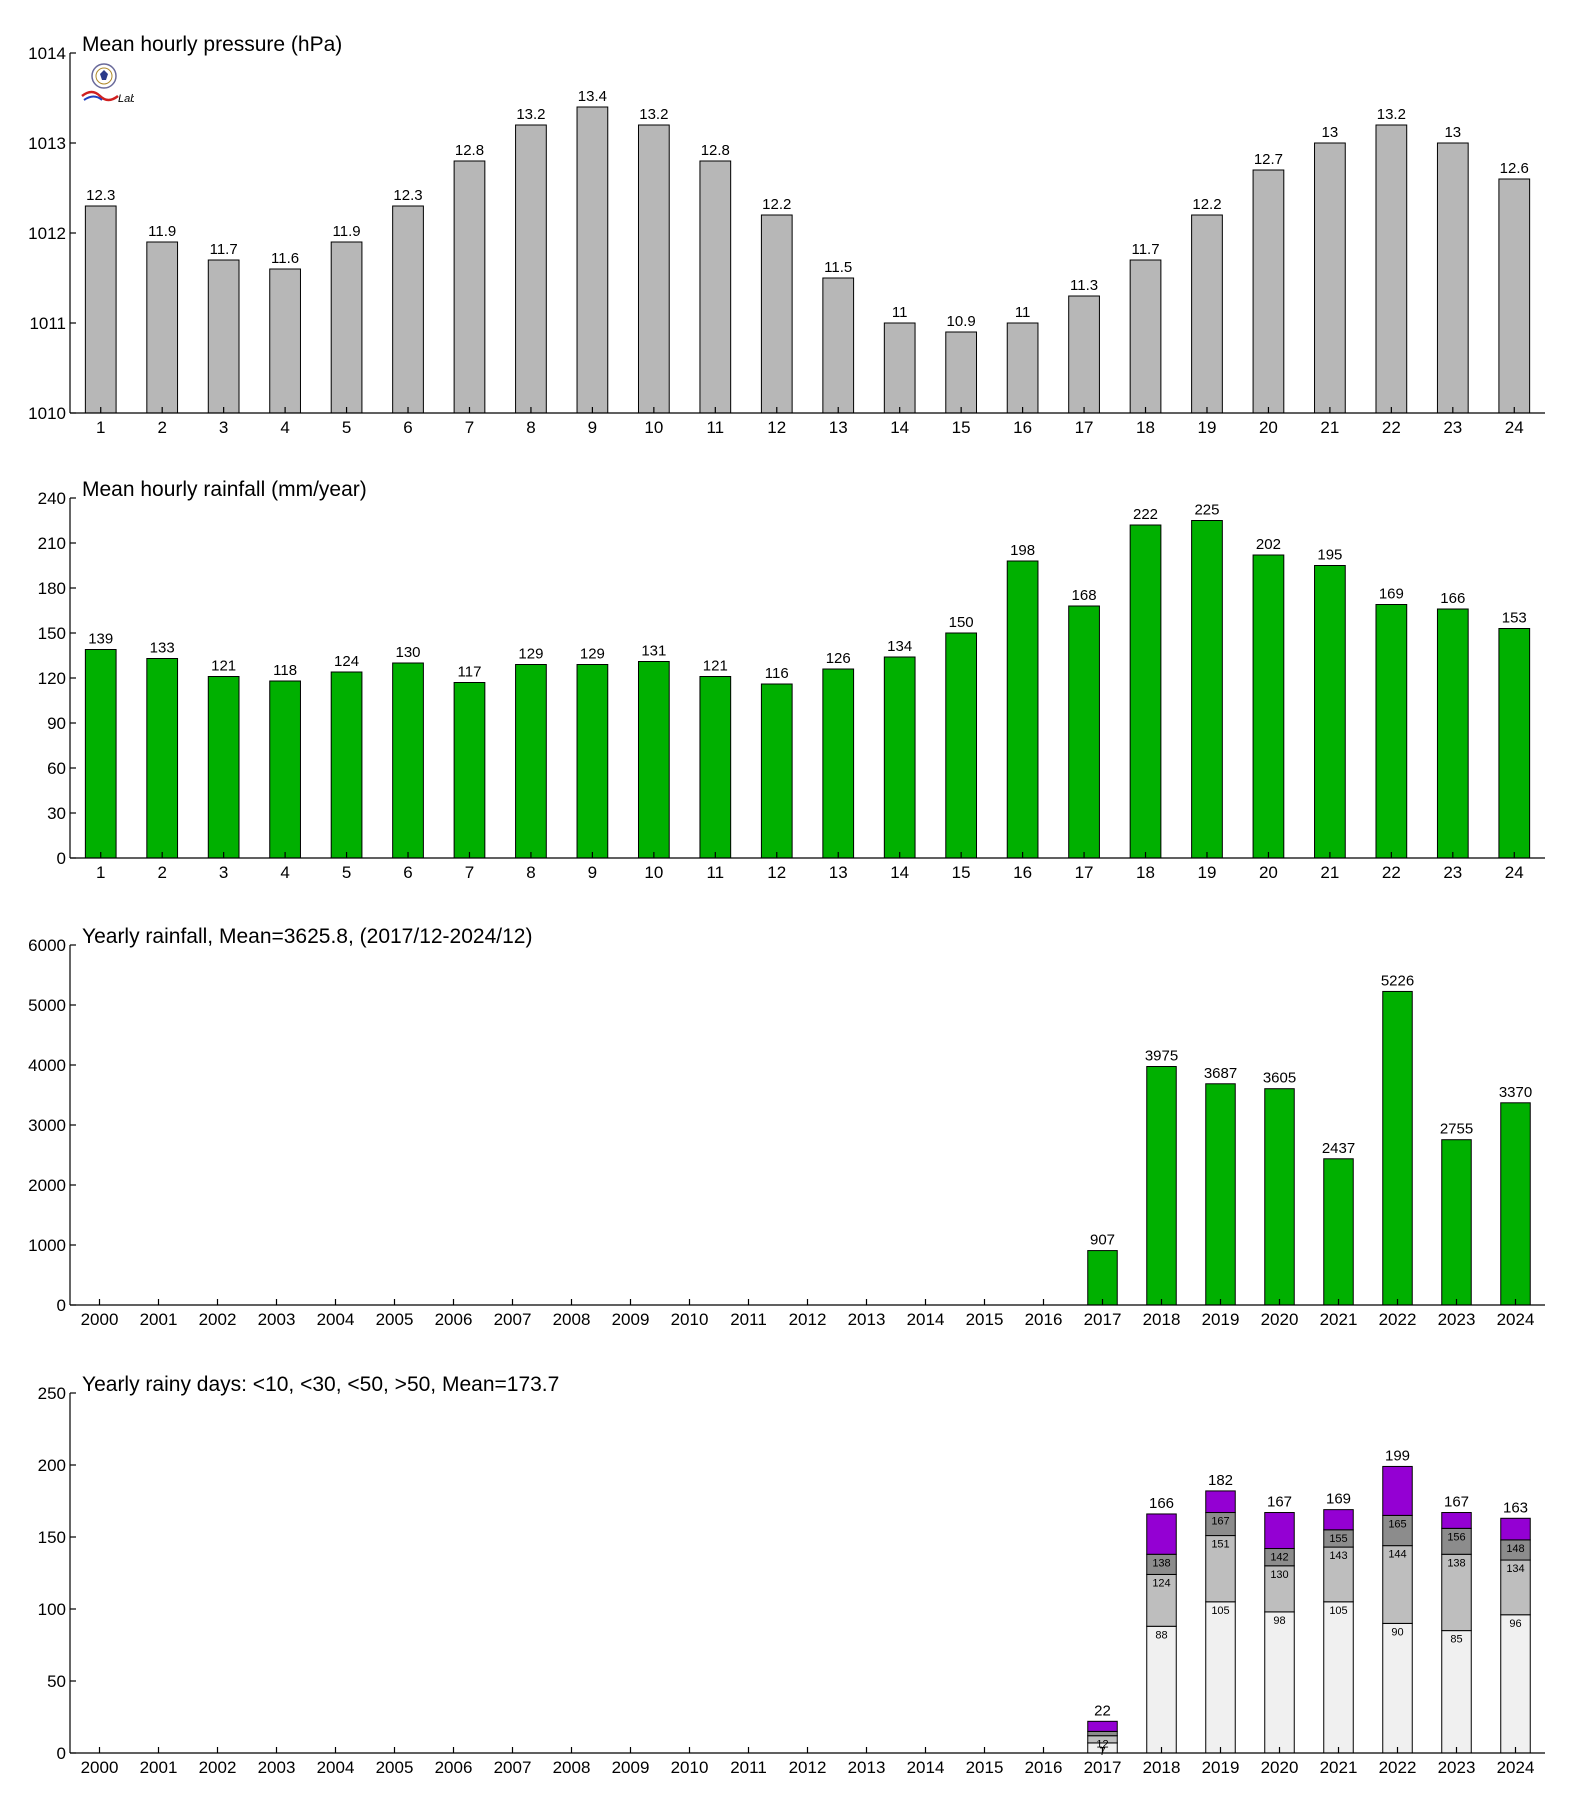  I want to click on data-label-1-8: 13.2, so click(530, 114).